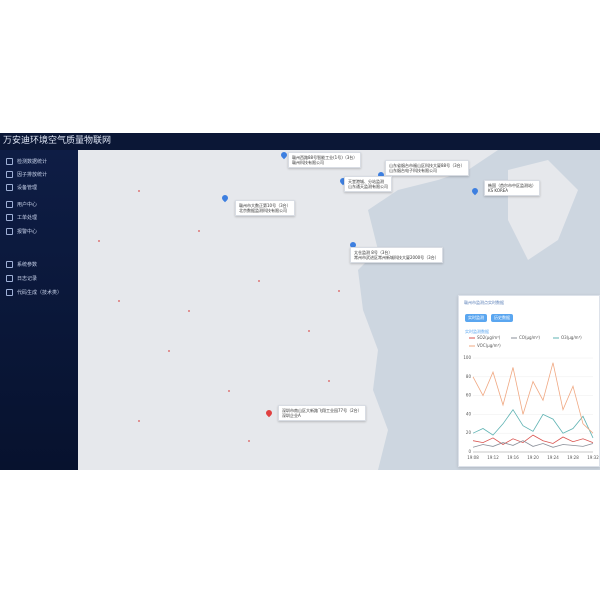 This screenshot has height=600, width=600. What do you see at coordinates (396, 257) in the screenshot?
I see `popup-sub: 常州市武进区常州新城科技大厦2000号（3台）` at bounding box center [396, 257].